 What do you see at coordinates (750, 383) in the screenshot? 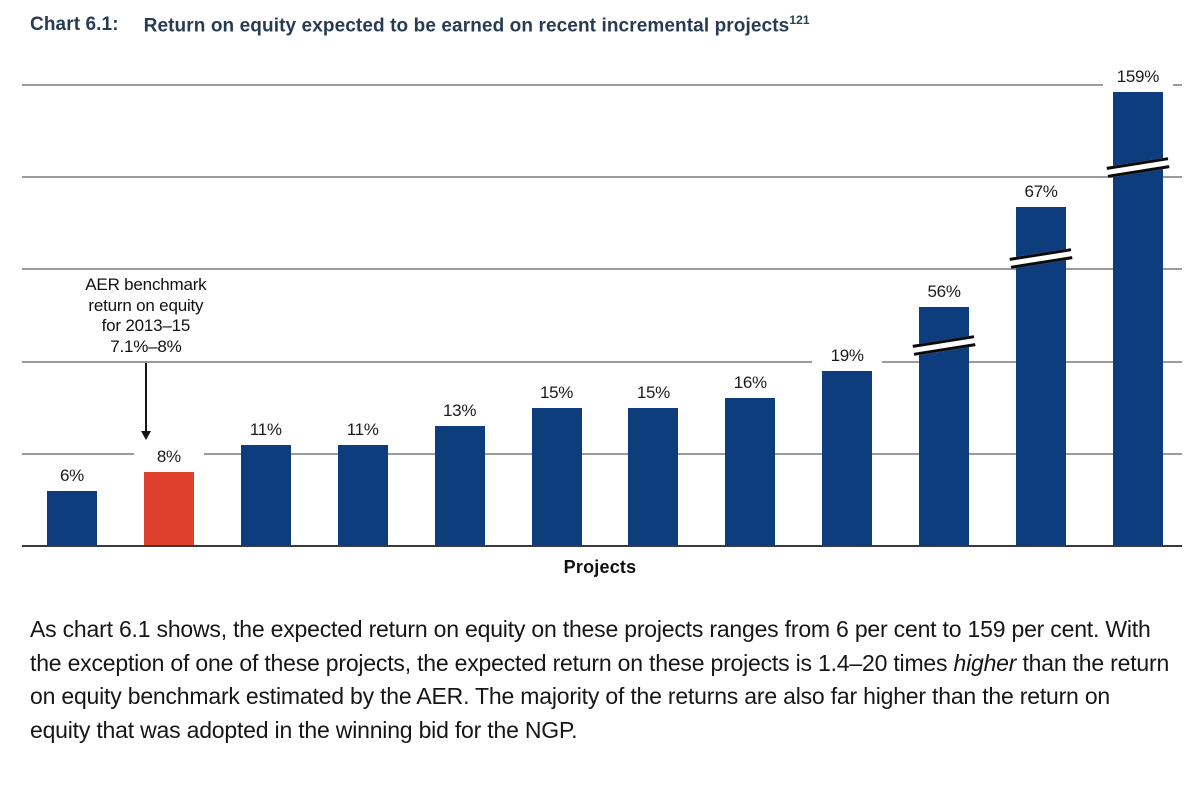
I see `bar-value-label: 16%` at bounding box center [750, 383].